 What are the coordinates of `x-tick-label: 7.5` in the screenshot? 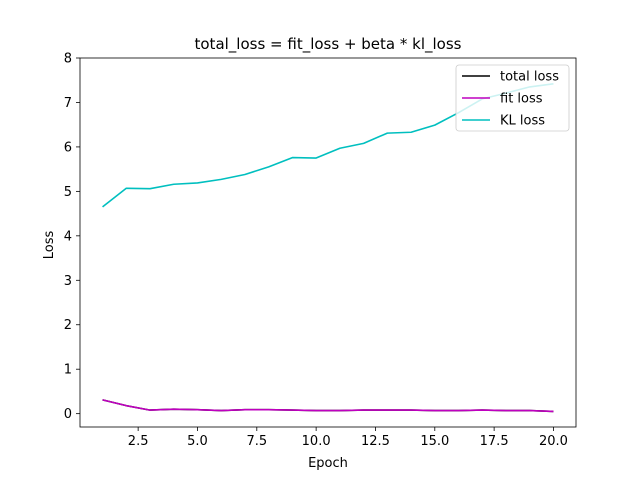 It's located at (256, 441).